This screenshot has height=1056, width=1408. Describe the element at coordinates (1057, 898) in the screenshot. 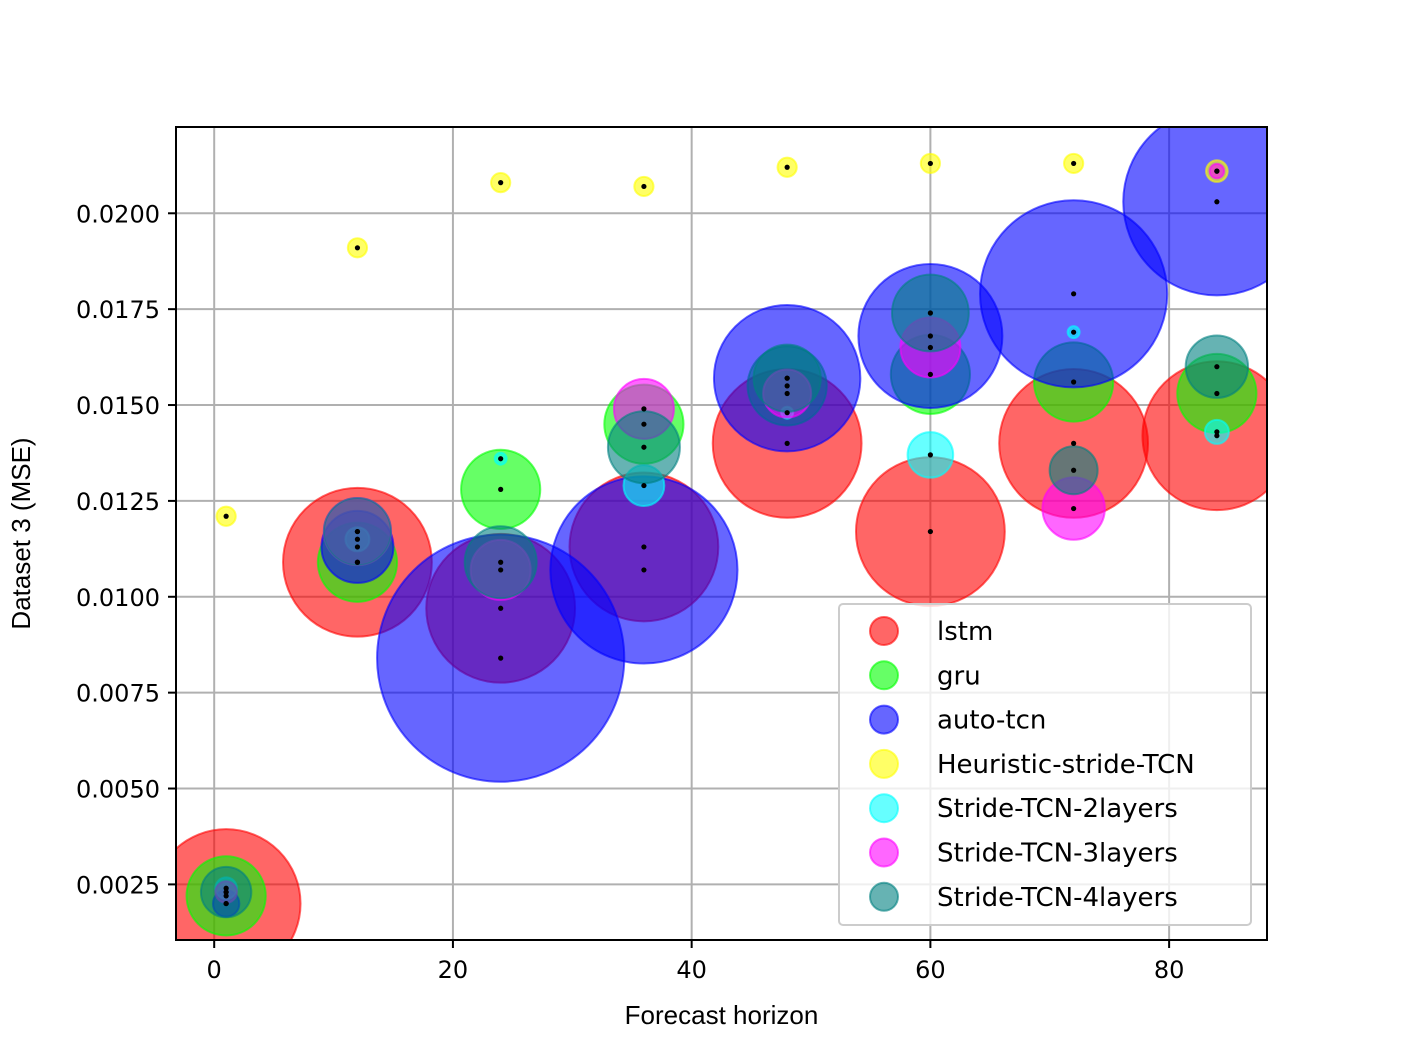

I see `legend-label-stride-tcn-4layers: Stride-TCN-4layers` at that location.